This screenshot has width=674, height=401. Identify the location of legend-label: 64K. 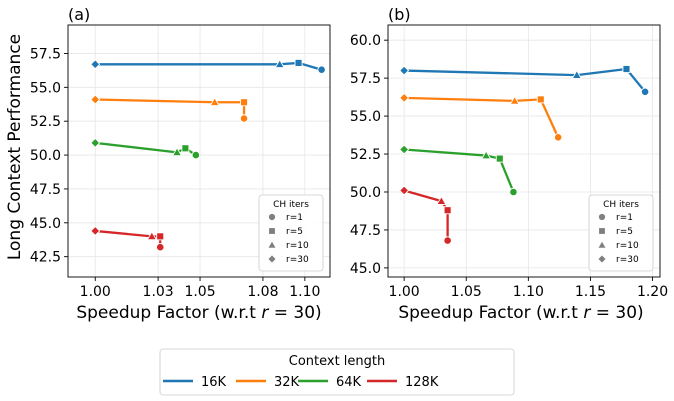
(349, 382).